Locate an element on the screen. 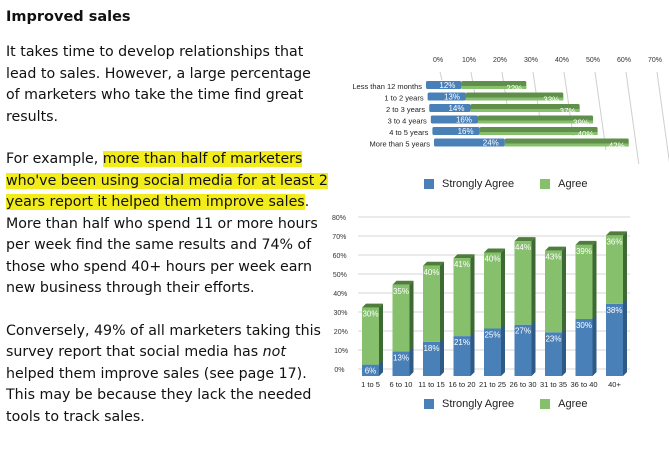 This screenshot has height=463, width=669. category-label: 31 to 35 is located at coordinates (553, 384).